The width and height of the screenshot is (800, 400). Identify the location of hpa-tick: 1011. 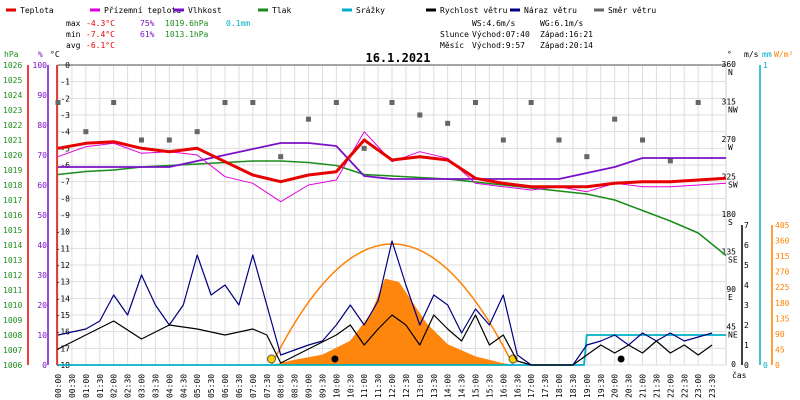
(12, 290).